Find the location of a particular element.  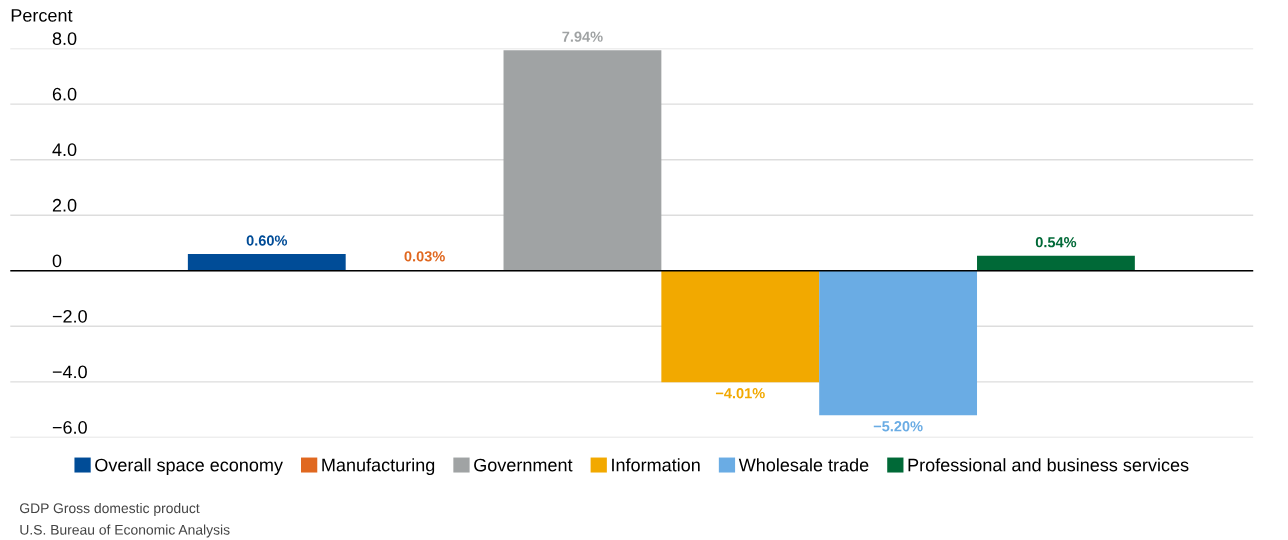

data-label: 0.60% is located at coordinates (267, 240).